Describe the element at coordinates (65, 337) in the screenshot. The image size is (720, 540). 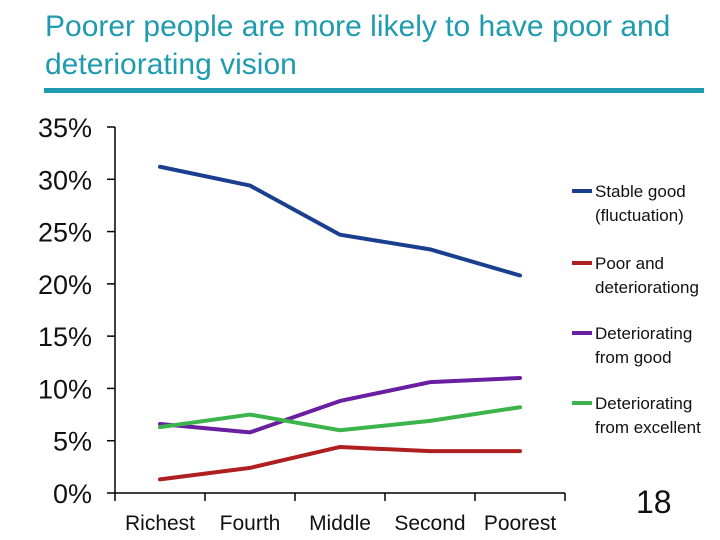
I see `y-tick-label: 15%` at that location.